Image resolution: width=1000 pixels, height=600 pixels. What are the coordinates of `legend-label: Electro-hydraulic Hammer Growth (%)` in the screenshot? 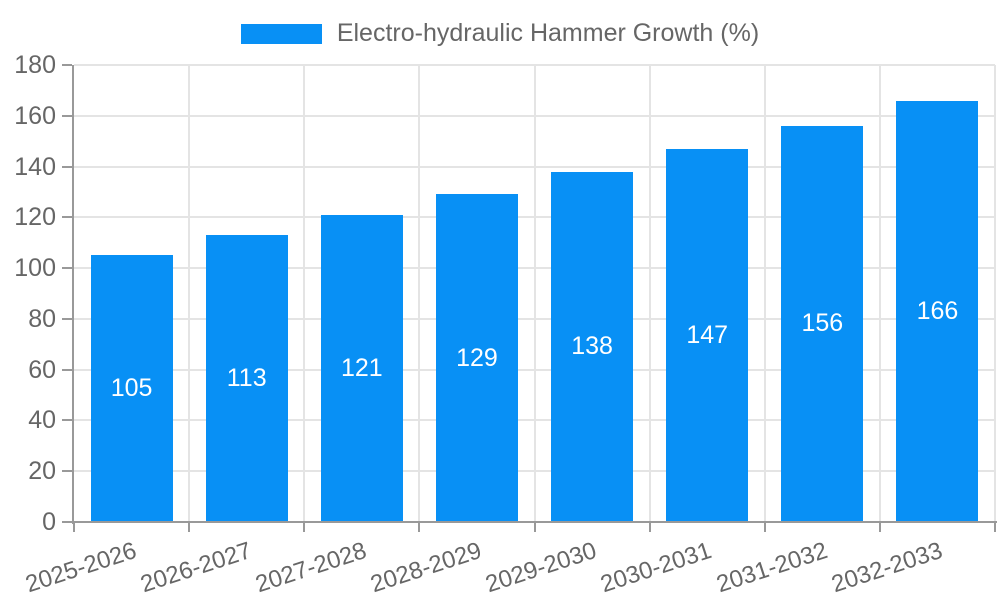 It's located at (548, 33).